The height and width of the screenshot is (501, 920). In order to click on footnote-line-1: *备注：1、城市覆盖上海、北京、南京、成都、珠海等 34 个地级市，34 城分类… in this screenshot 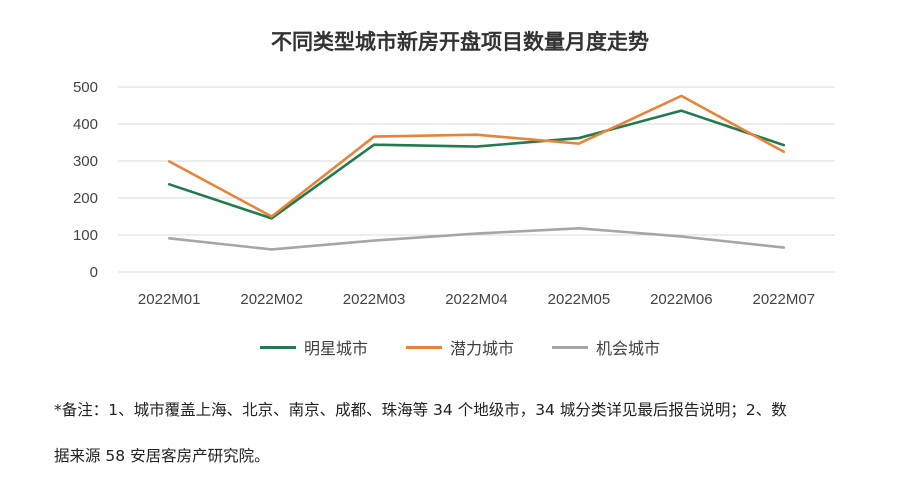, I will do `click(420, 410)`.